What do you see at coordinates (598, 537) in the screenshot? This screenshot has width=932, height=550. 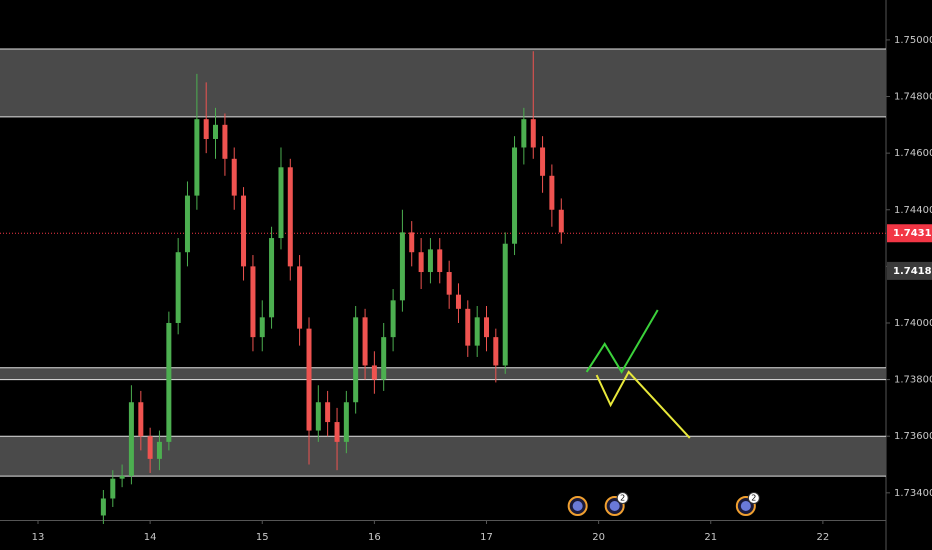 I see `x-tick-label: 20` at bounding box center [598, 537].